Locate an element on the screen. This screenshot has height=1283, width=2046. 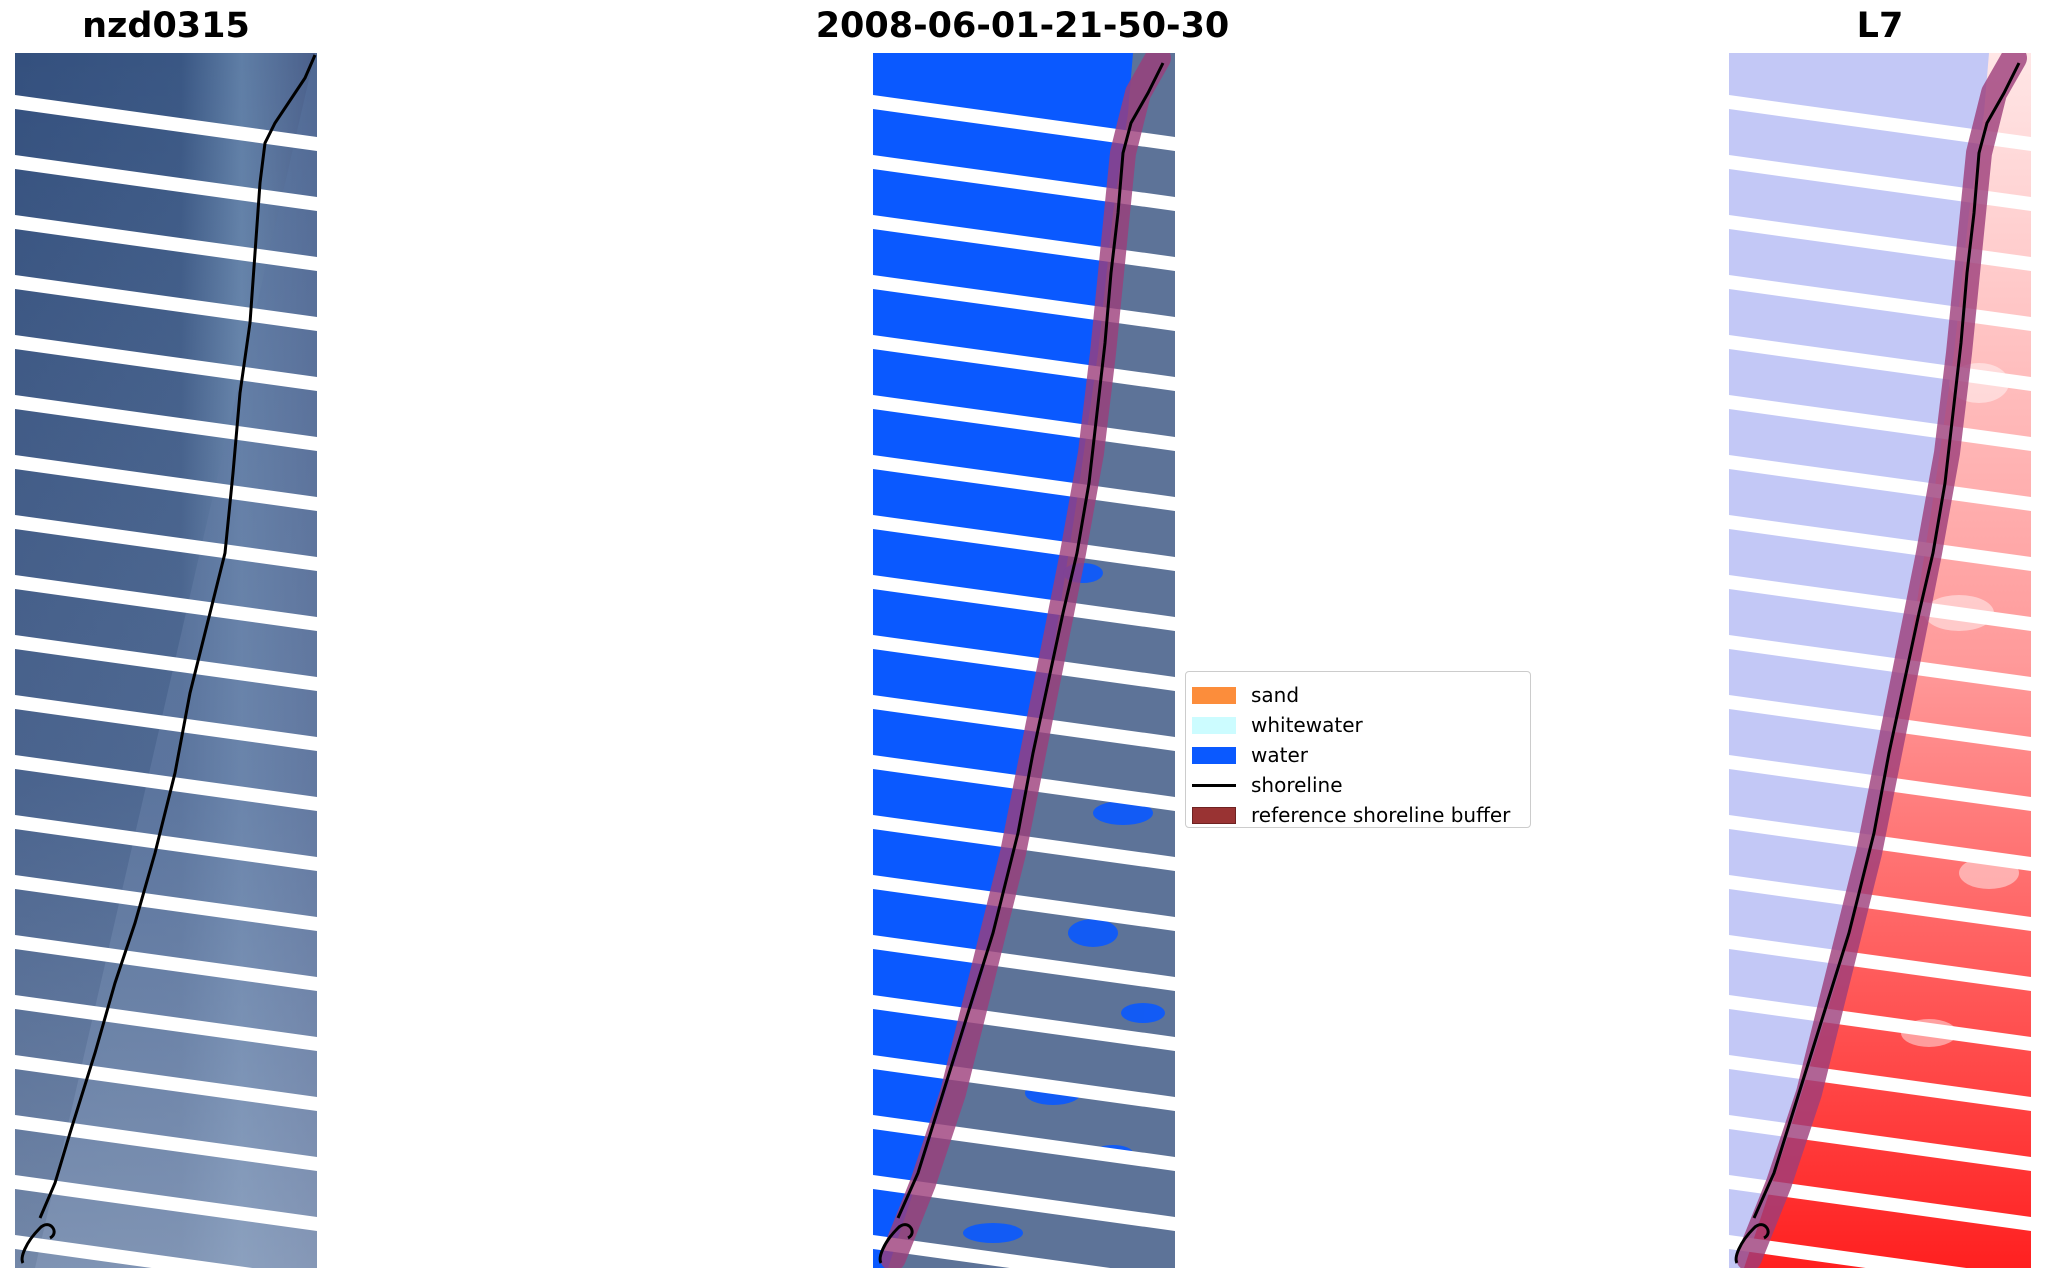
shoreline-line-icon is located at coordinates (1214, 785).